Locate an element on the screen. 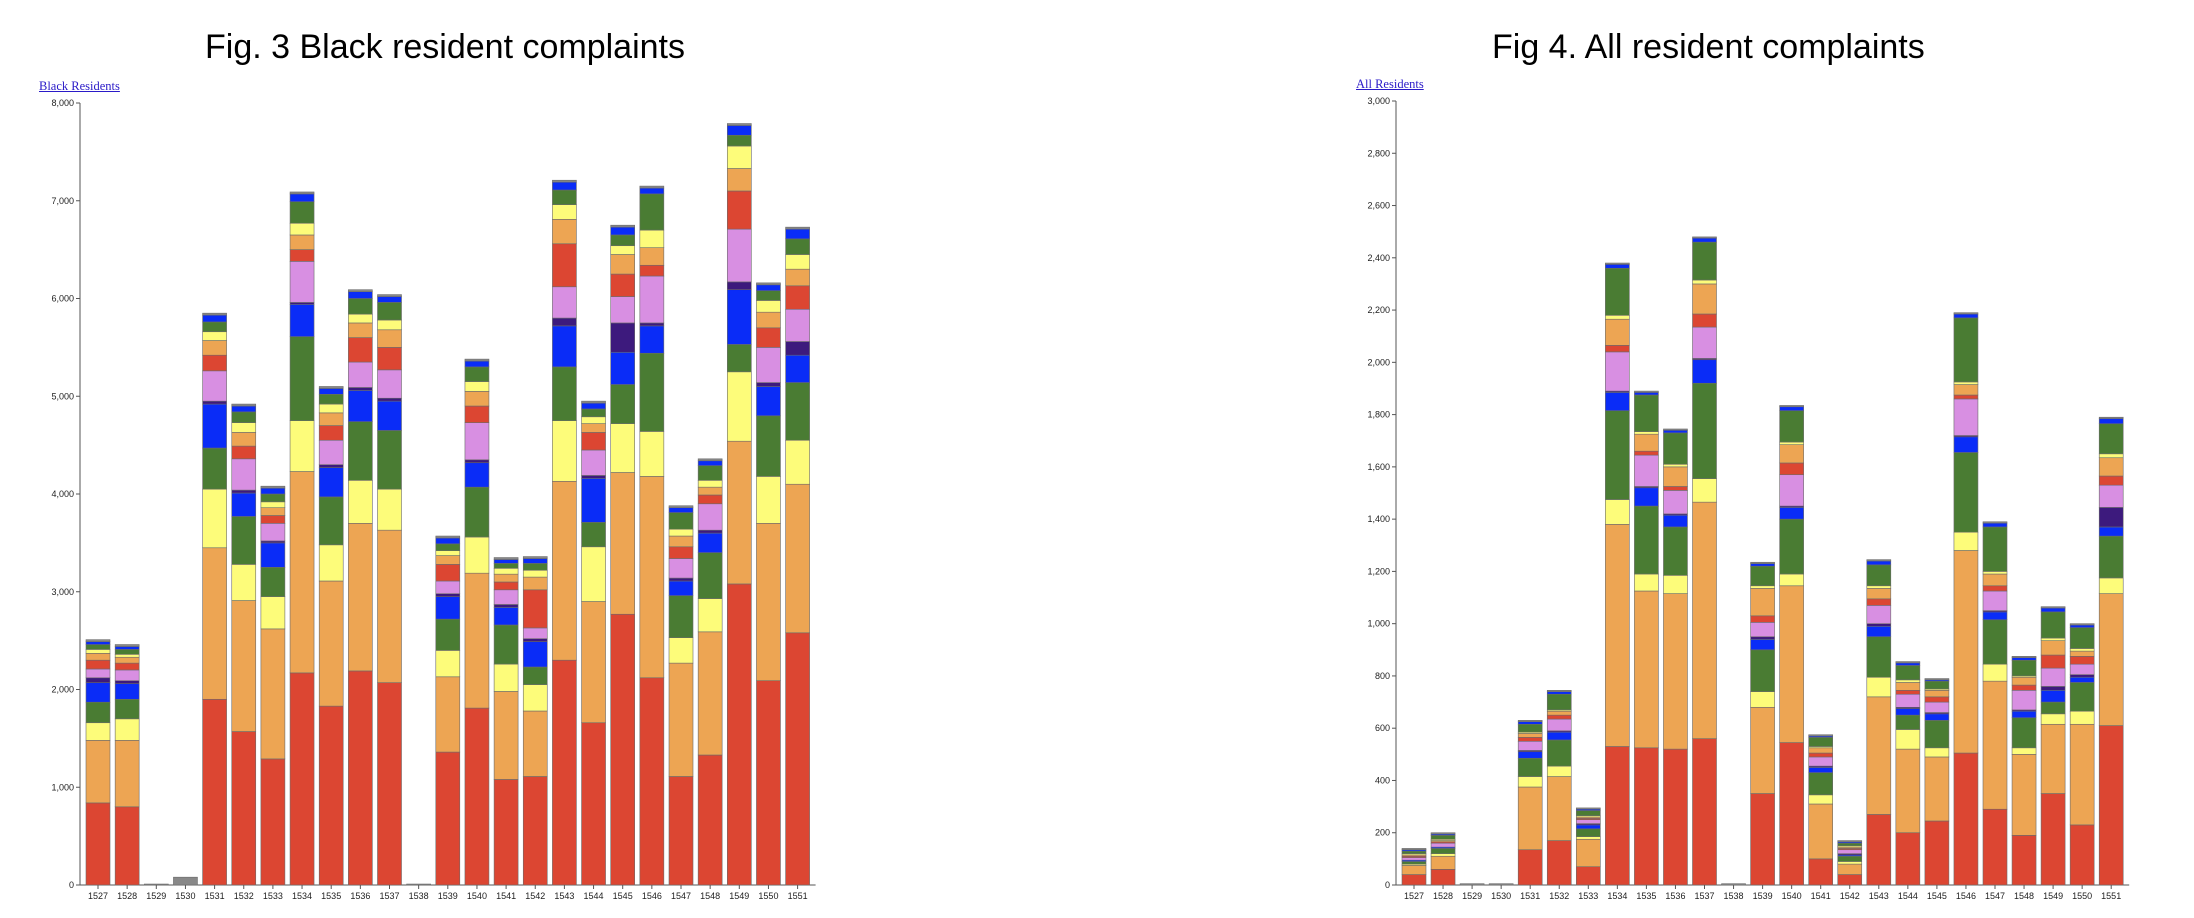 The width and height of the screenshot is (2194, 918). chart-title: Fig. 3 Black resident complaints is located at coordinates (445, 47).